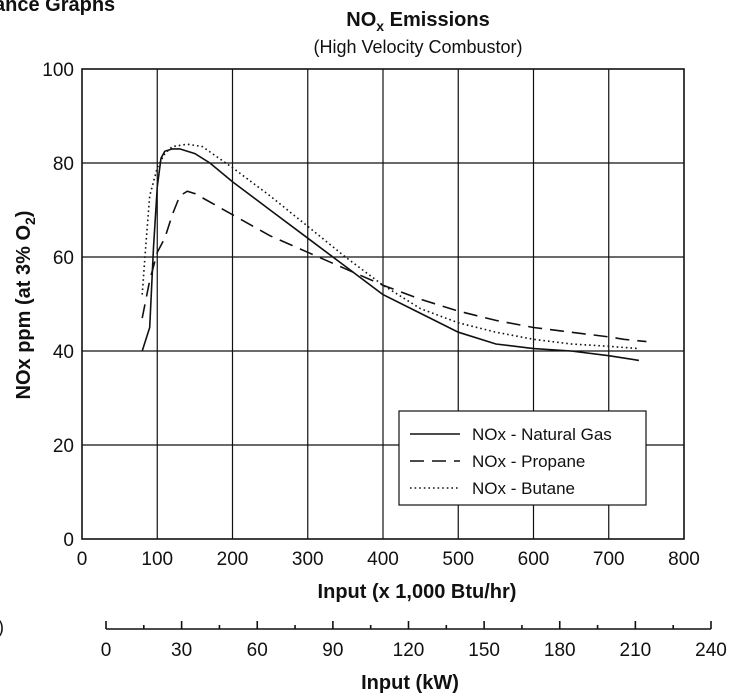 This screenshot has width=731, height=700. Describe the element at coordinates (534, 559) in the screenshot. I see `x-tick-label: 600` at that location.